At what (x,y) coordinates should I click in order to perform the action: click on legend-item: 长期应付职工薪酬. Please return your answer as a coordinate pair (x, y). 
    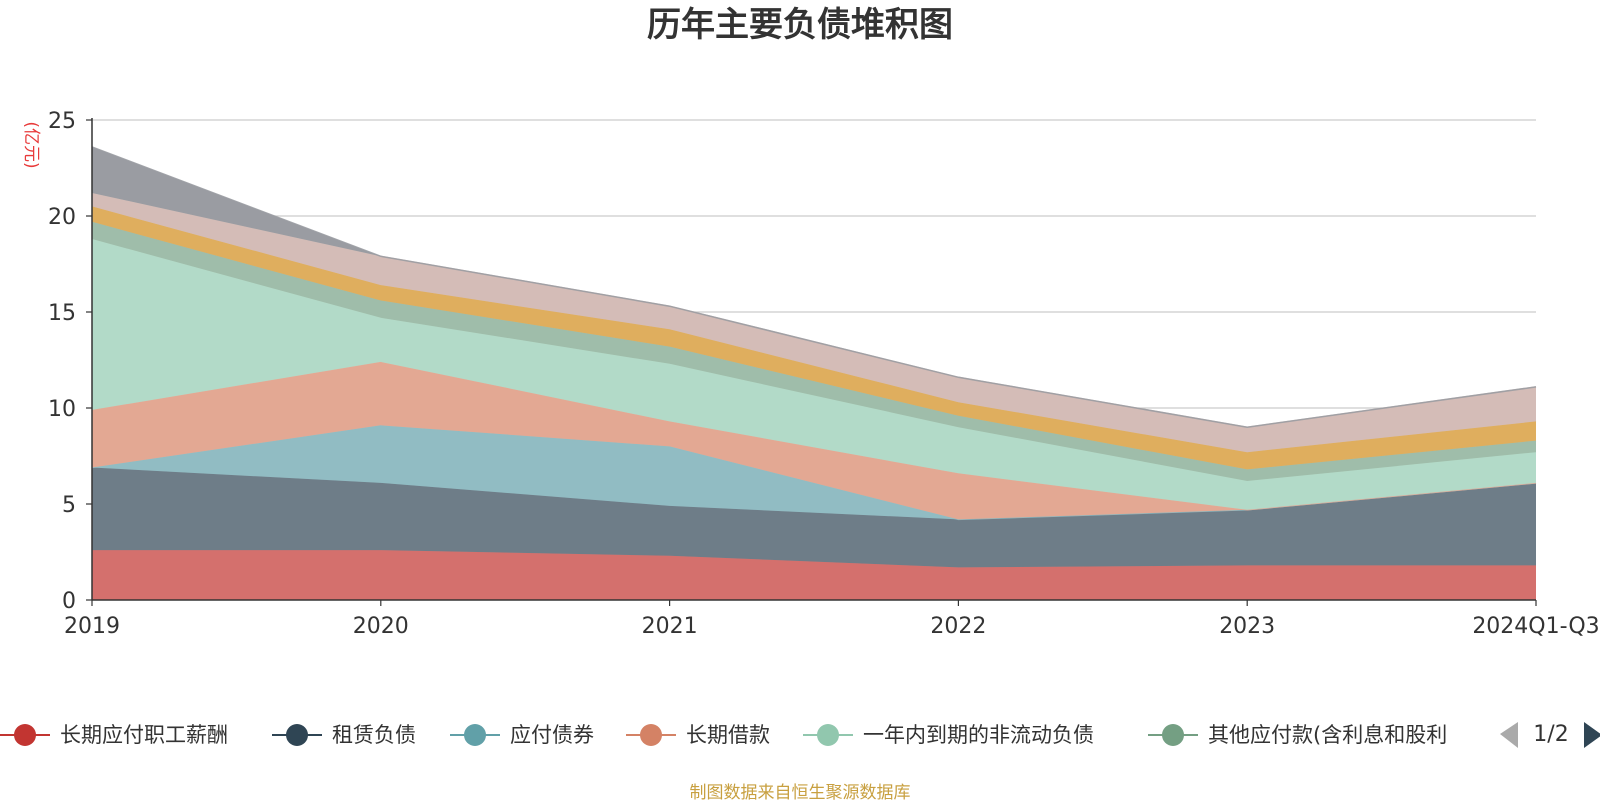
    Looking at the image, I should click on (114, 735).